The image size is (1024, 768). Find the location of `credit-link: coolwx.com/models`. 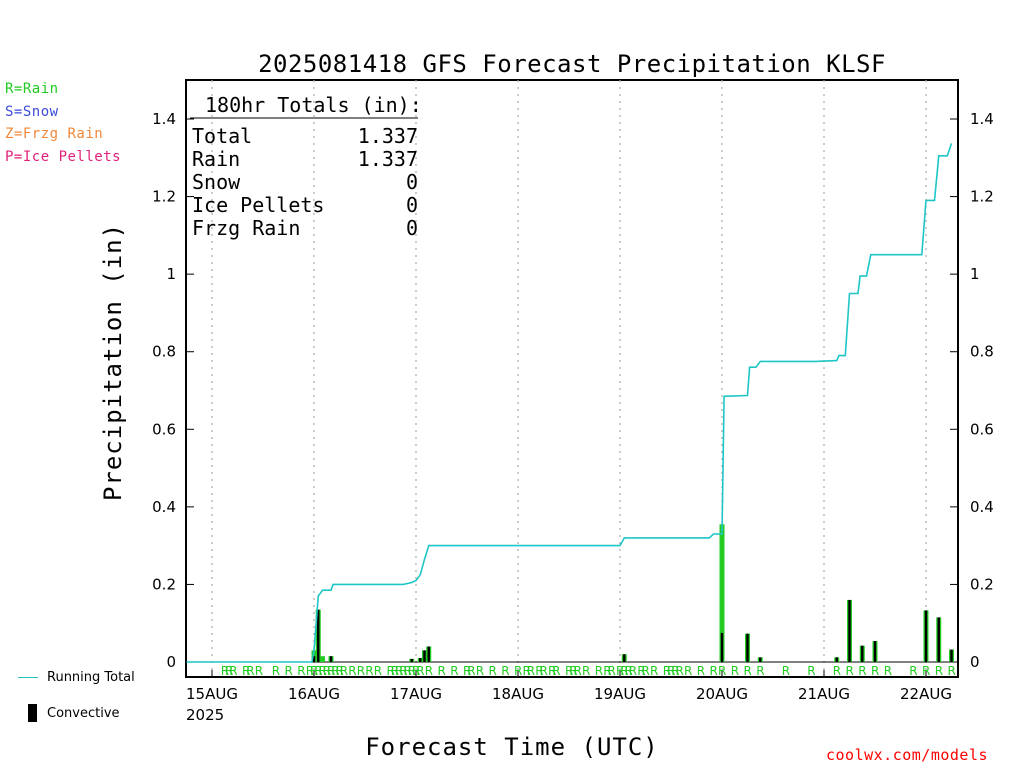

credit-link: coolwx.com/models is located at coordinates (907, 755).